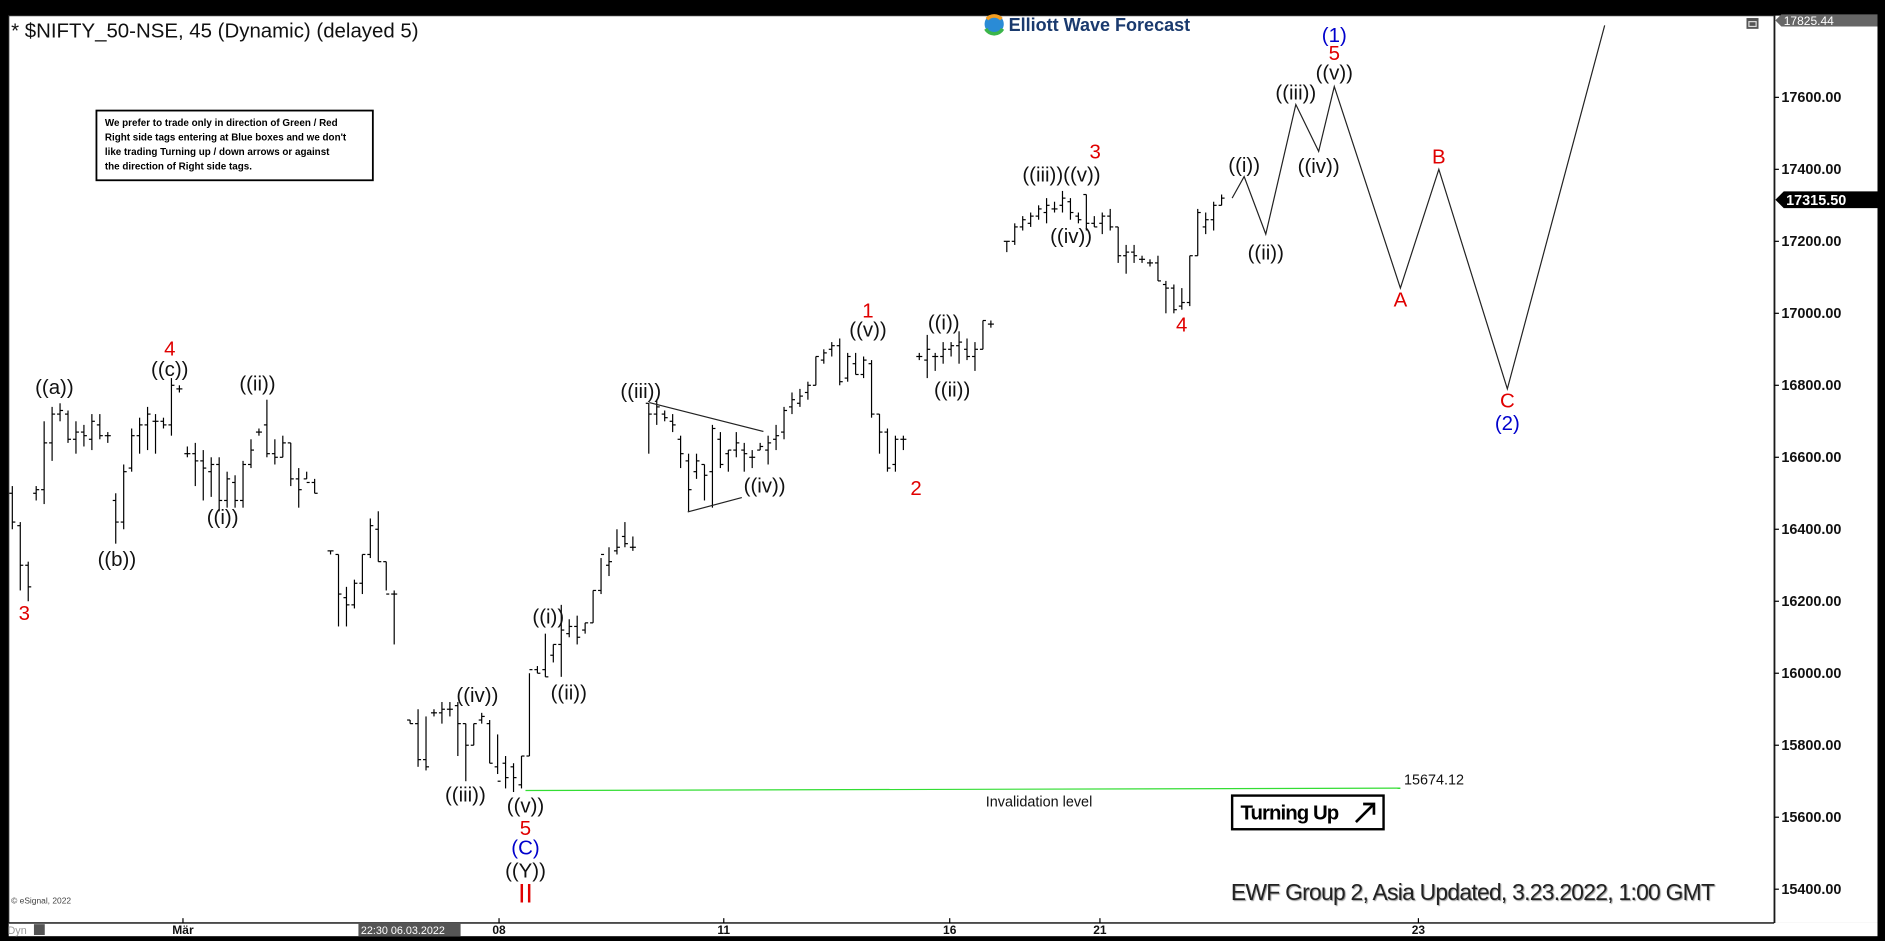  What do you see at coordinates (1434, 781) in the screenshot?
I see `invalidation-value: 15674.12` at bounding box center [1434, 781].